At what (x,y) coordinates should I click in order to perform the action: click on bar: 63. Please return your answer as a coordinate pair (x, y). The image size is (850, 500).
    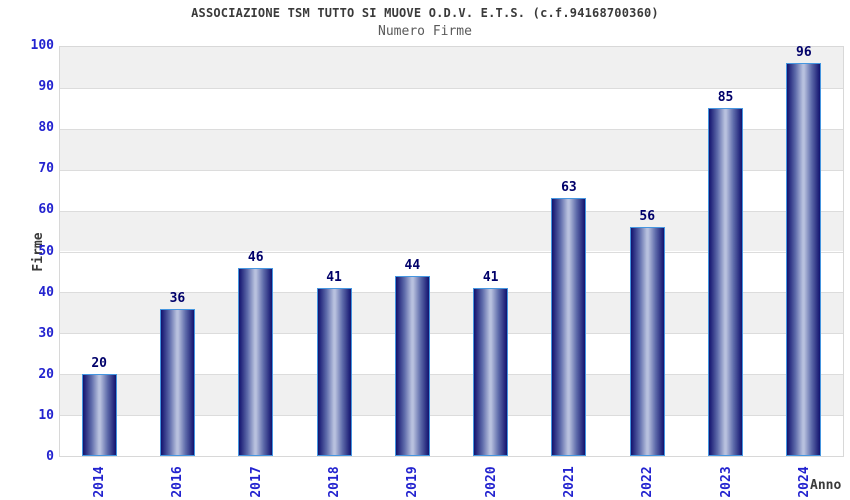
    Looking at the image, I should click on (569, 318).